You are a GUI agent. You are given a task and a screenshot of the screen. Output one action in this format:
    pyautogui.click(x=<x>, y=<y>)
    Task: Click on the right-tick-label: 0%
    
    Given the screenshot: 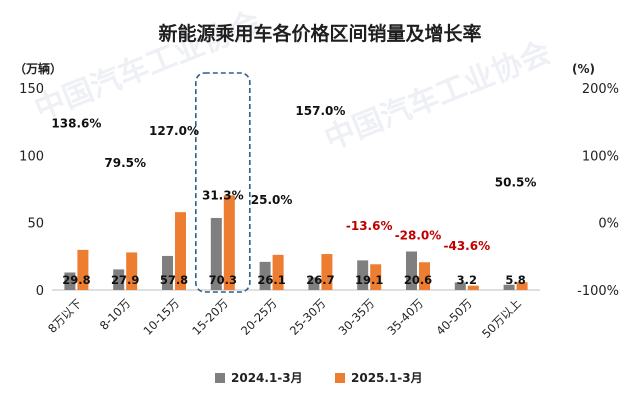 What is the action you would take?
    pyautogui.click(x=608, y=224)
    